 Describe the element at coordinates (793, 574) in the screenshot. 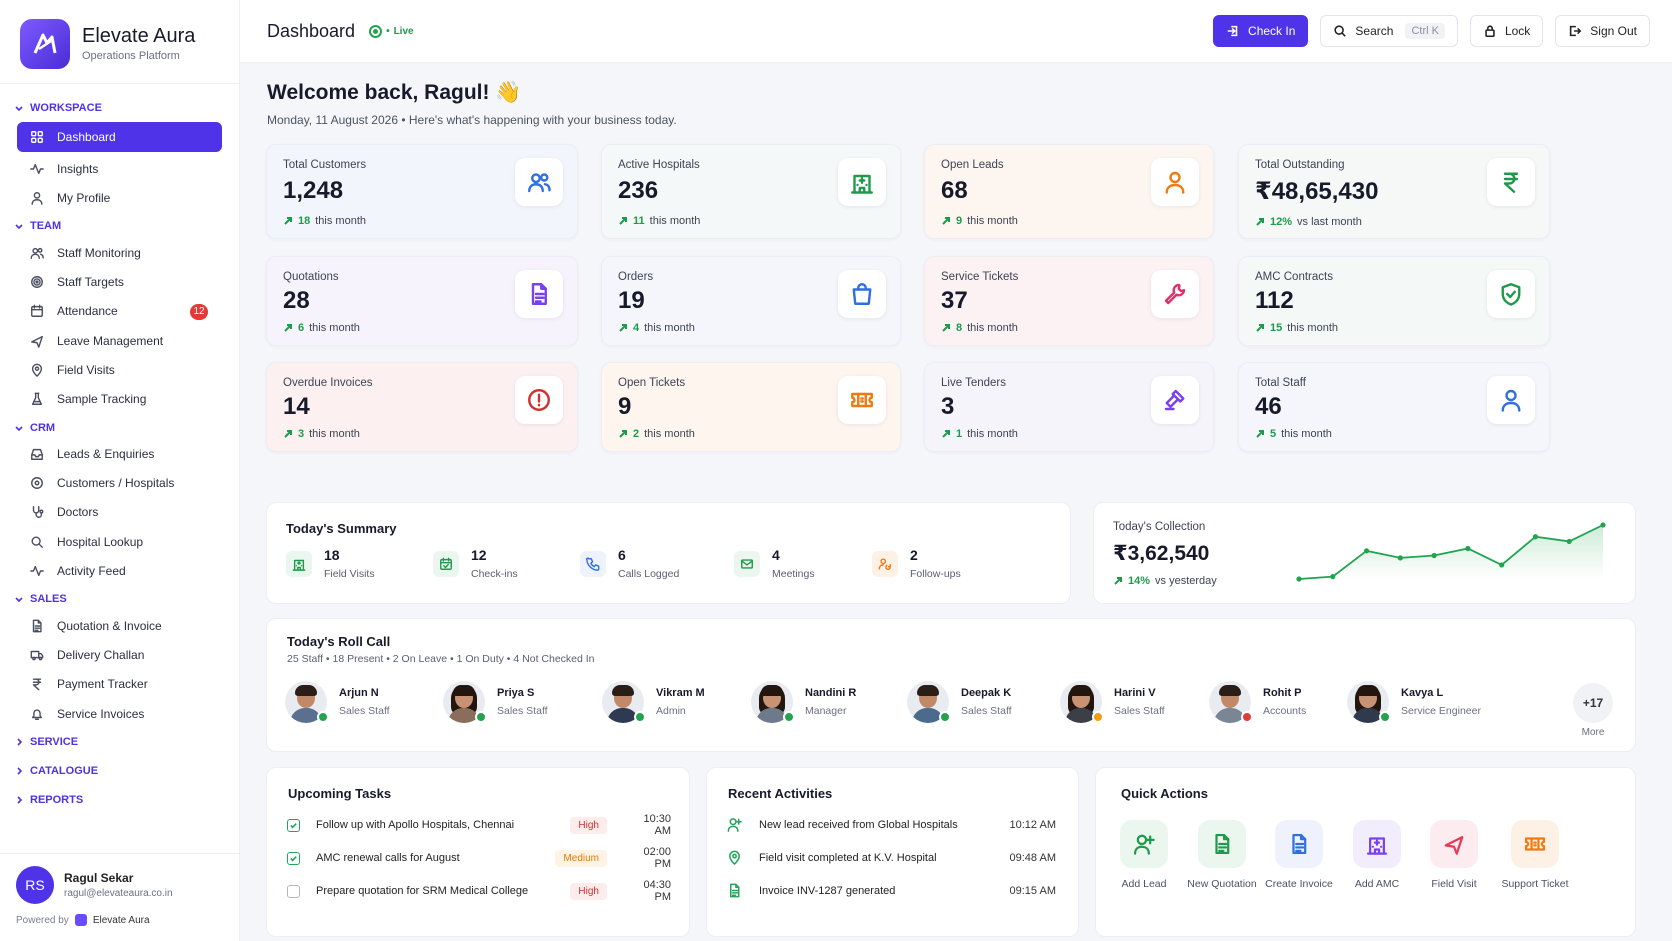

I see `summary-label: Meetings` at that location.